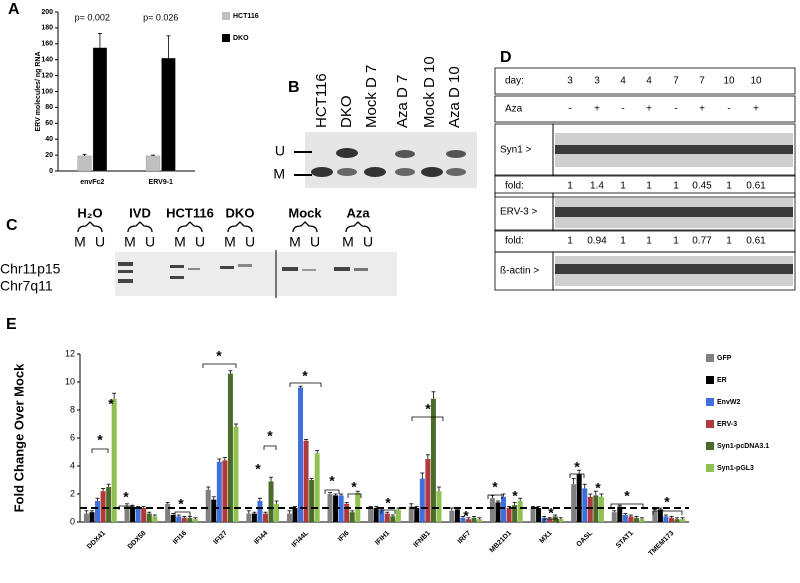 This screenshot has height=583, width=800. I want to click on p-value: p= 0.002, so click(92, 17).